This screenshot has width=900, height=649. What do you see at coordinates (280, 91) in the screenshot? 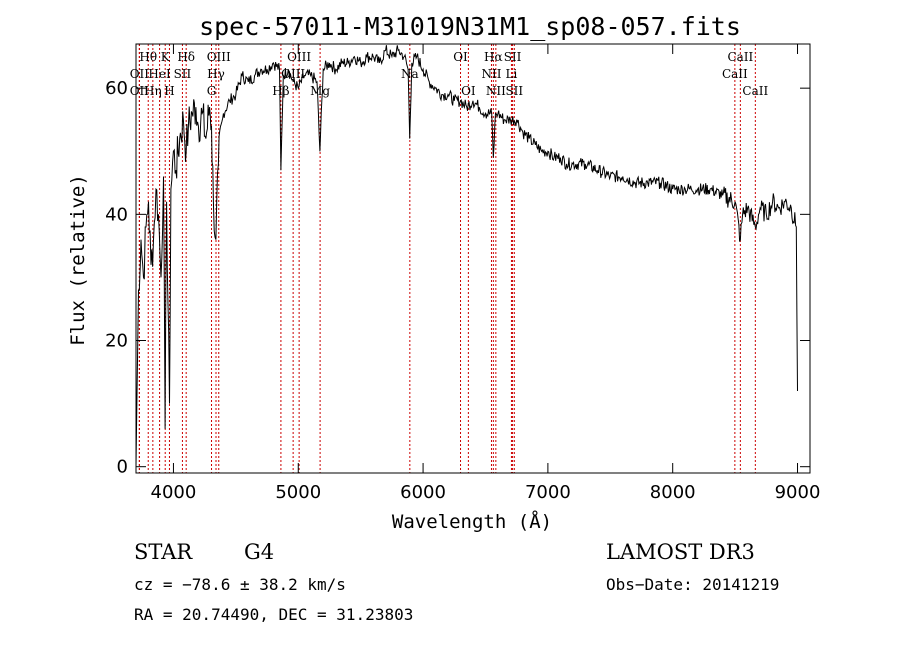
I see `line-marker-label: Hβ` at bounding box center [280, 91].